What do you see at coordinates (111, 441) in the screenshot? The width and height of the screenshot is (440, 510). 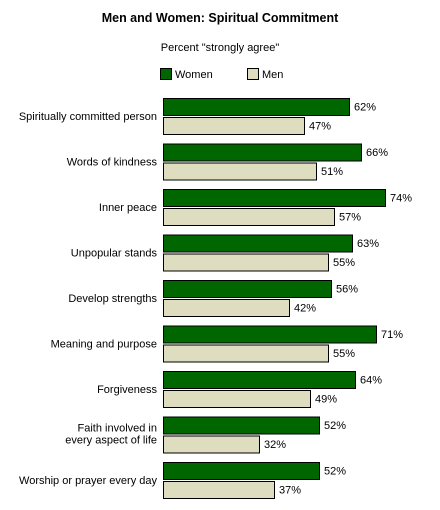 I see `category-label-line: every aspect of life` at bounding box center [111, 441].